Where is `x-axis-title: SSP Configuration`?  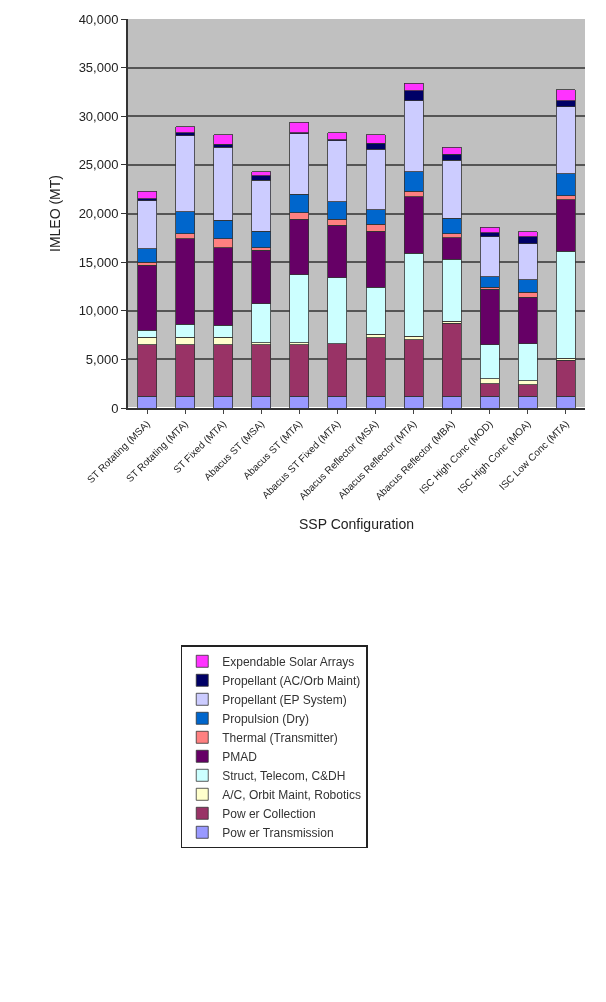
x-axis-title: SSP Configuration is located at coordinates (356, 523).